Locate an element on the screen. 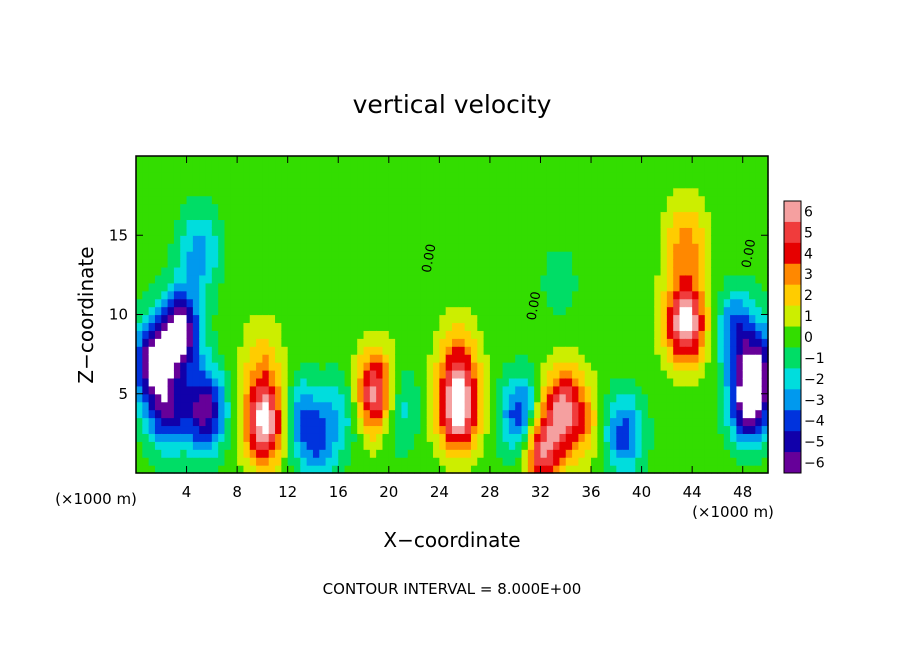 The width and height of the screenshot is (904, 658). y-tick-label: 5 is located at coordinates (123, 394).